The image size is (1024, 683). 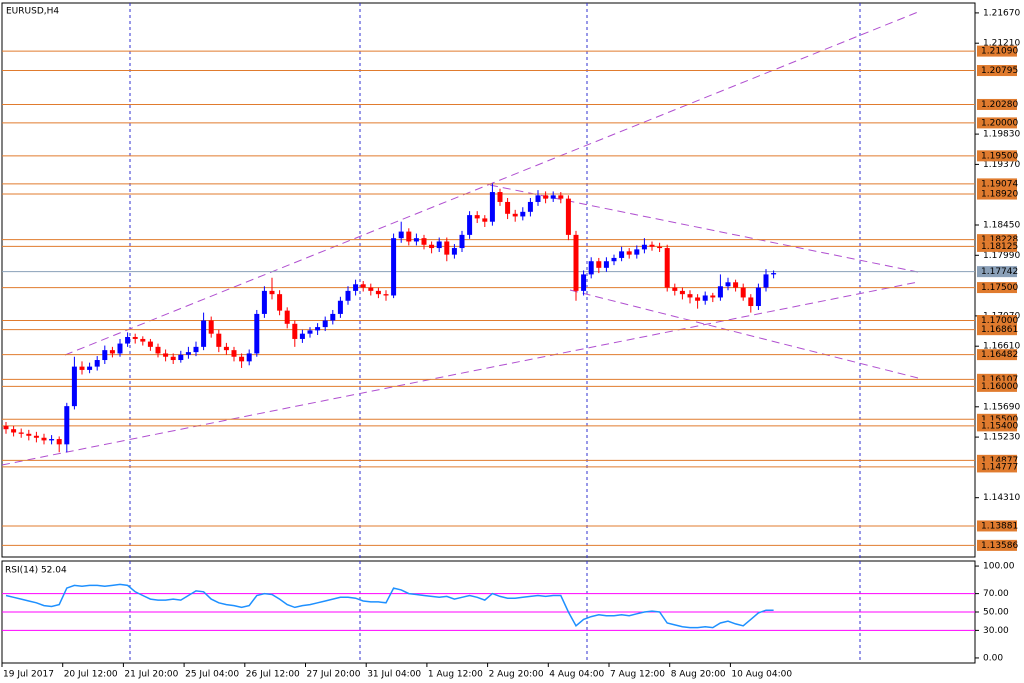 I want to click on level-label: 1.20795, so click(x=999, y=71).